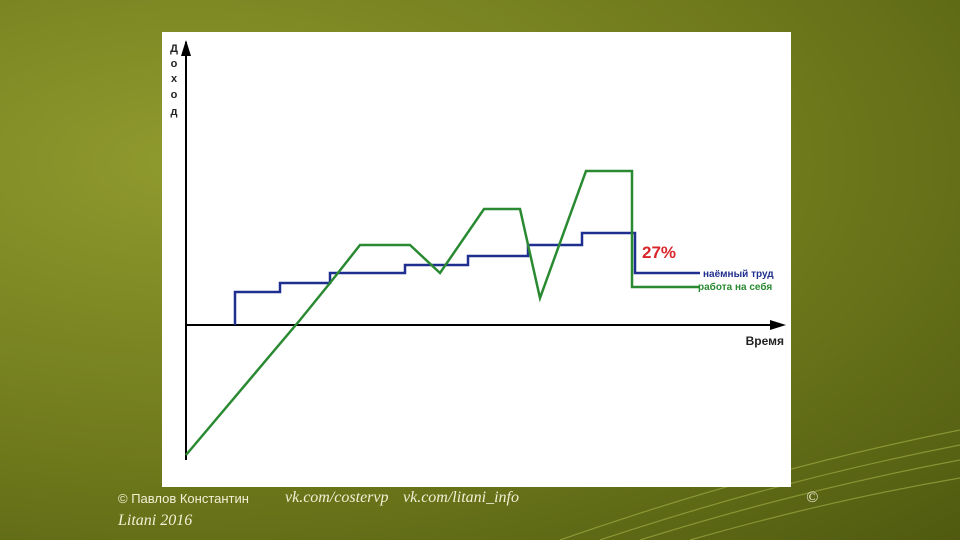 Image resolution: width=960 pixels, height=540 pixels. I want to click on footer-site: Litani 2016, so click(155, 520).